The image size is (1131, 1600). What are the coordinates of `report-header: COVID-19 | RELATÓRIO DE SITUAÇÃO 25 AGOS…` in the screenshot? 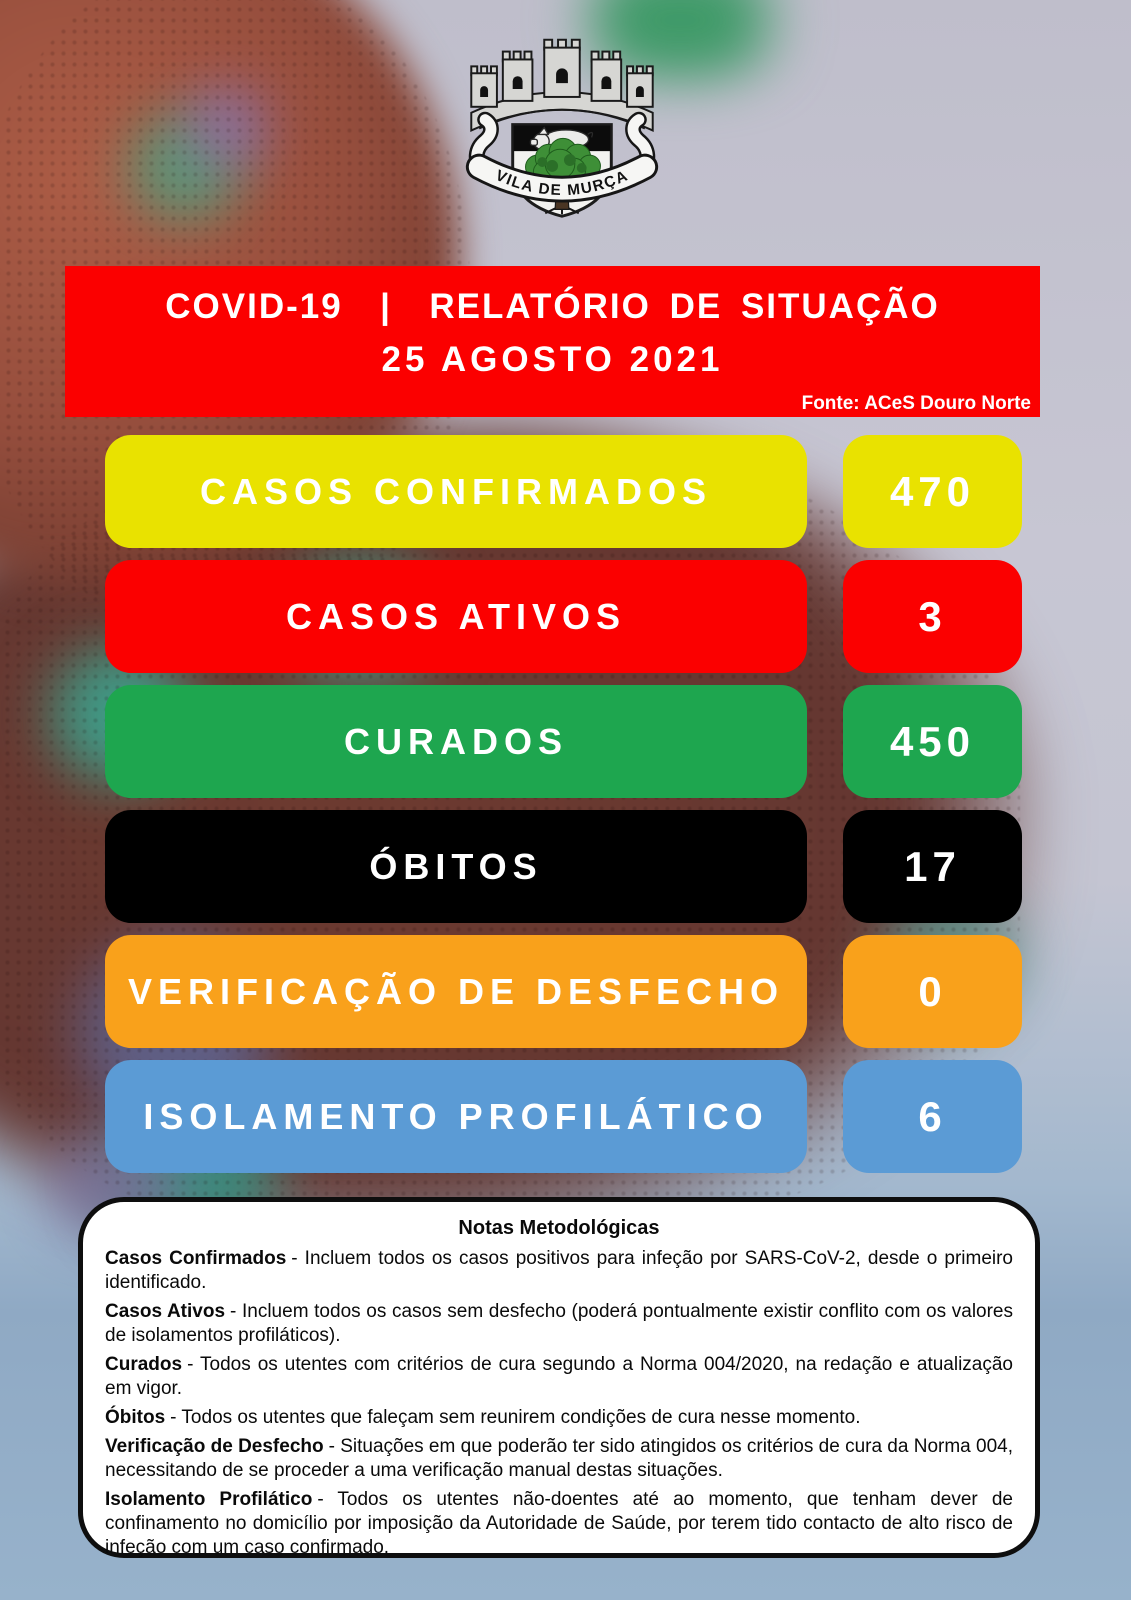 It's located at (552, 341).